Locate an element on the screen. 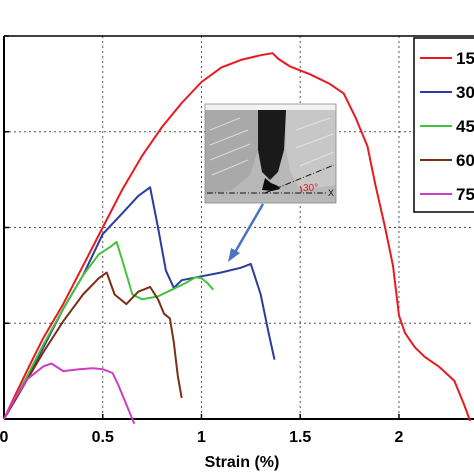 Image resolution: width=474 pixels, height=474 pixels. inset-micrograph: 30° X is located at coordinates (270, 153).